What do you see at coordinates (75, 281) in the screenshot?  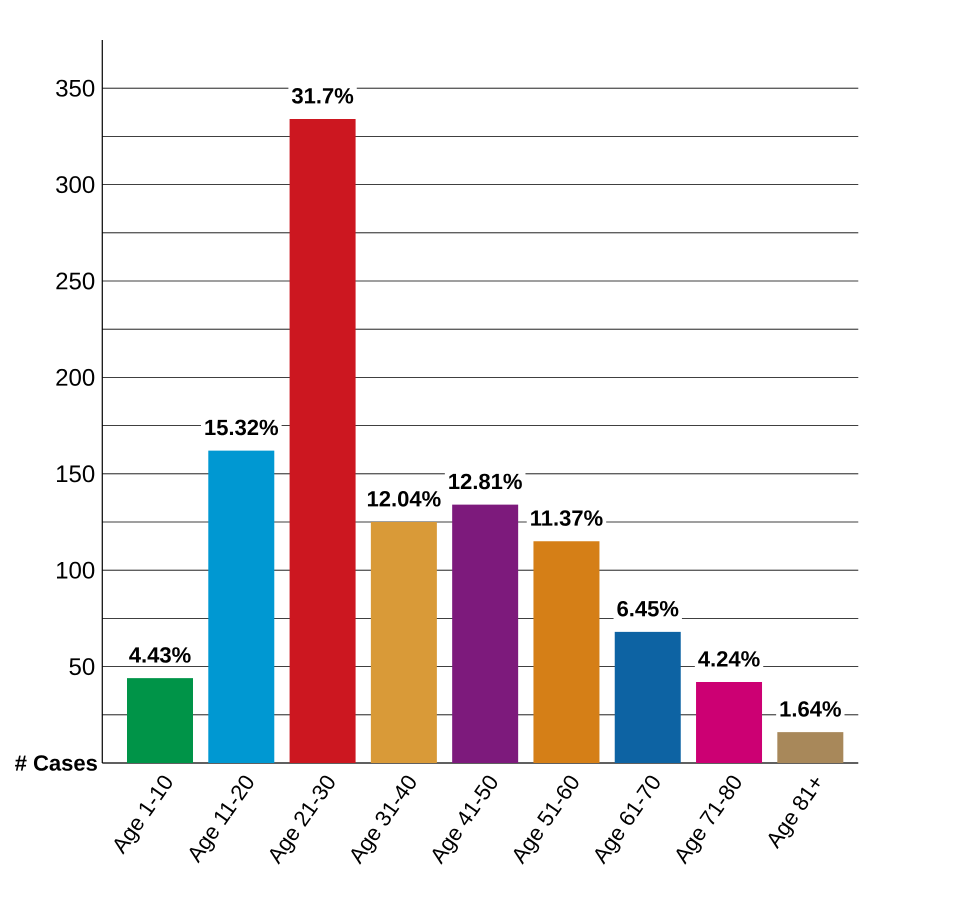 I see `y-tick-label: 250` at bounding box center [75, 281].